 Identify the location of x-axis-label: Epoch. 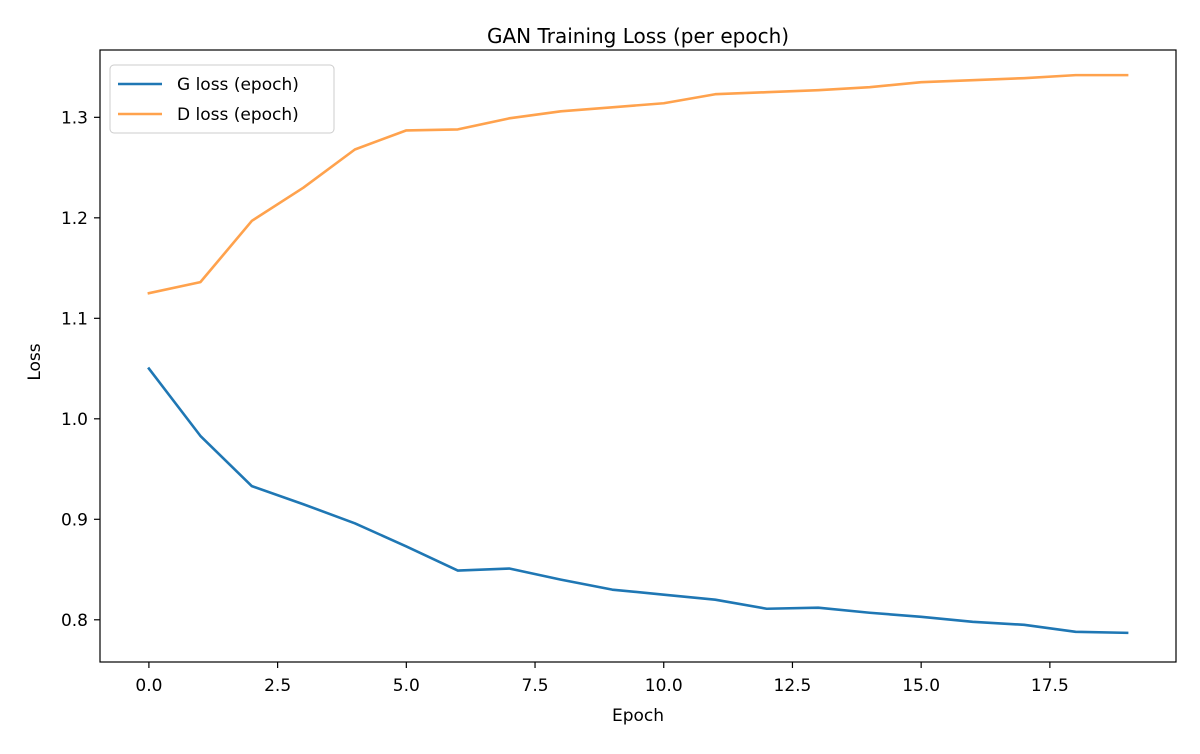
(638, 716).